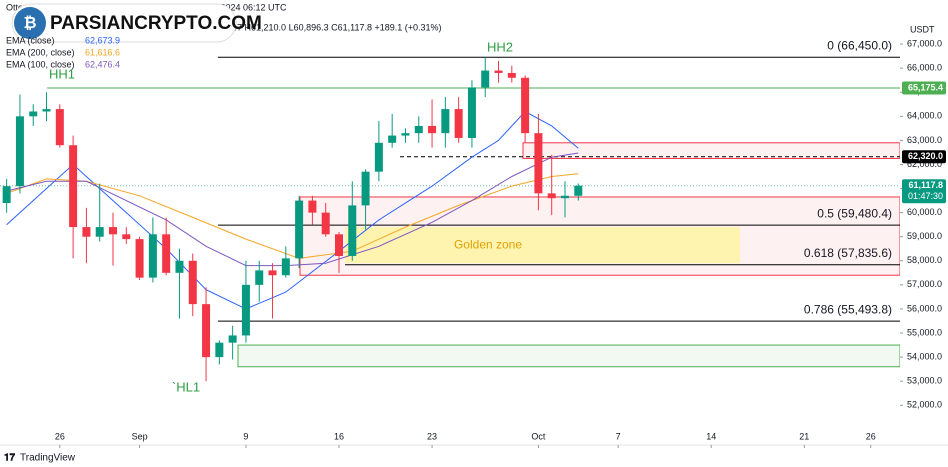 The height and width of the screenshot is (467, 948). Describe the element at coordinates (245, 436) in the screenshot. I see `x-tick-label: 9` at that location.